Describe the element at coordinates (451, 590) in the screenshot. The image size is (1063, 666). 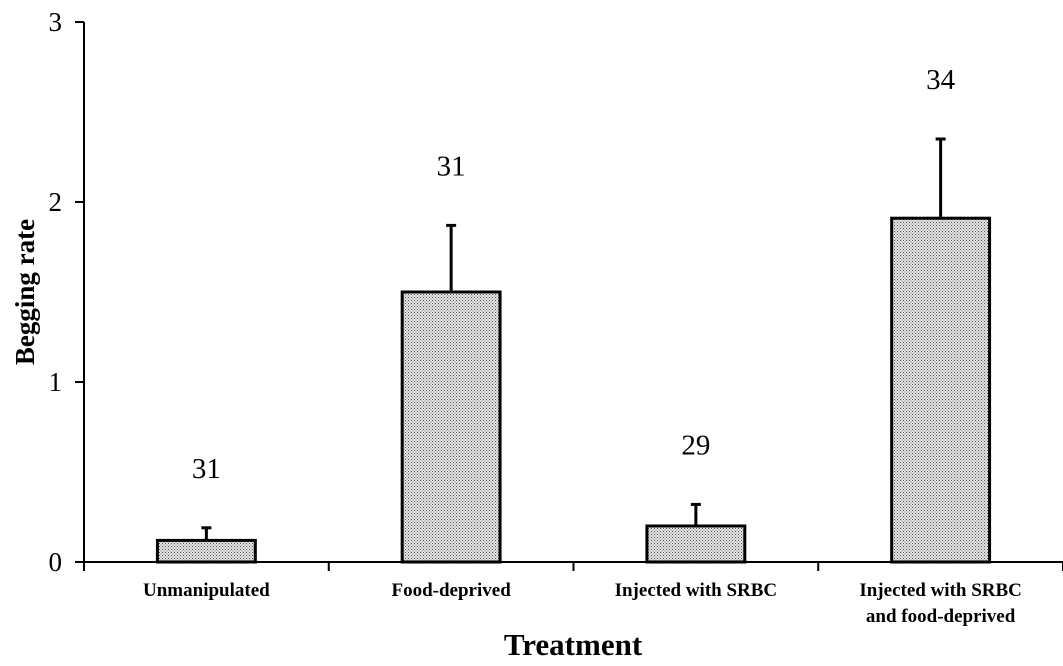
I see `x-tick-label: Food-deprived` at that location.